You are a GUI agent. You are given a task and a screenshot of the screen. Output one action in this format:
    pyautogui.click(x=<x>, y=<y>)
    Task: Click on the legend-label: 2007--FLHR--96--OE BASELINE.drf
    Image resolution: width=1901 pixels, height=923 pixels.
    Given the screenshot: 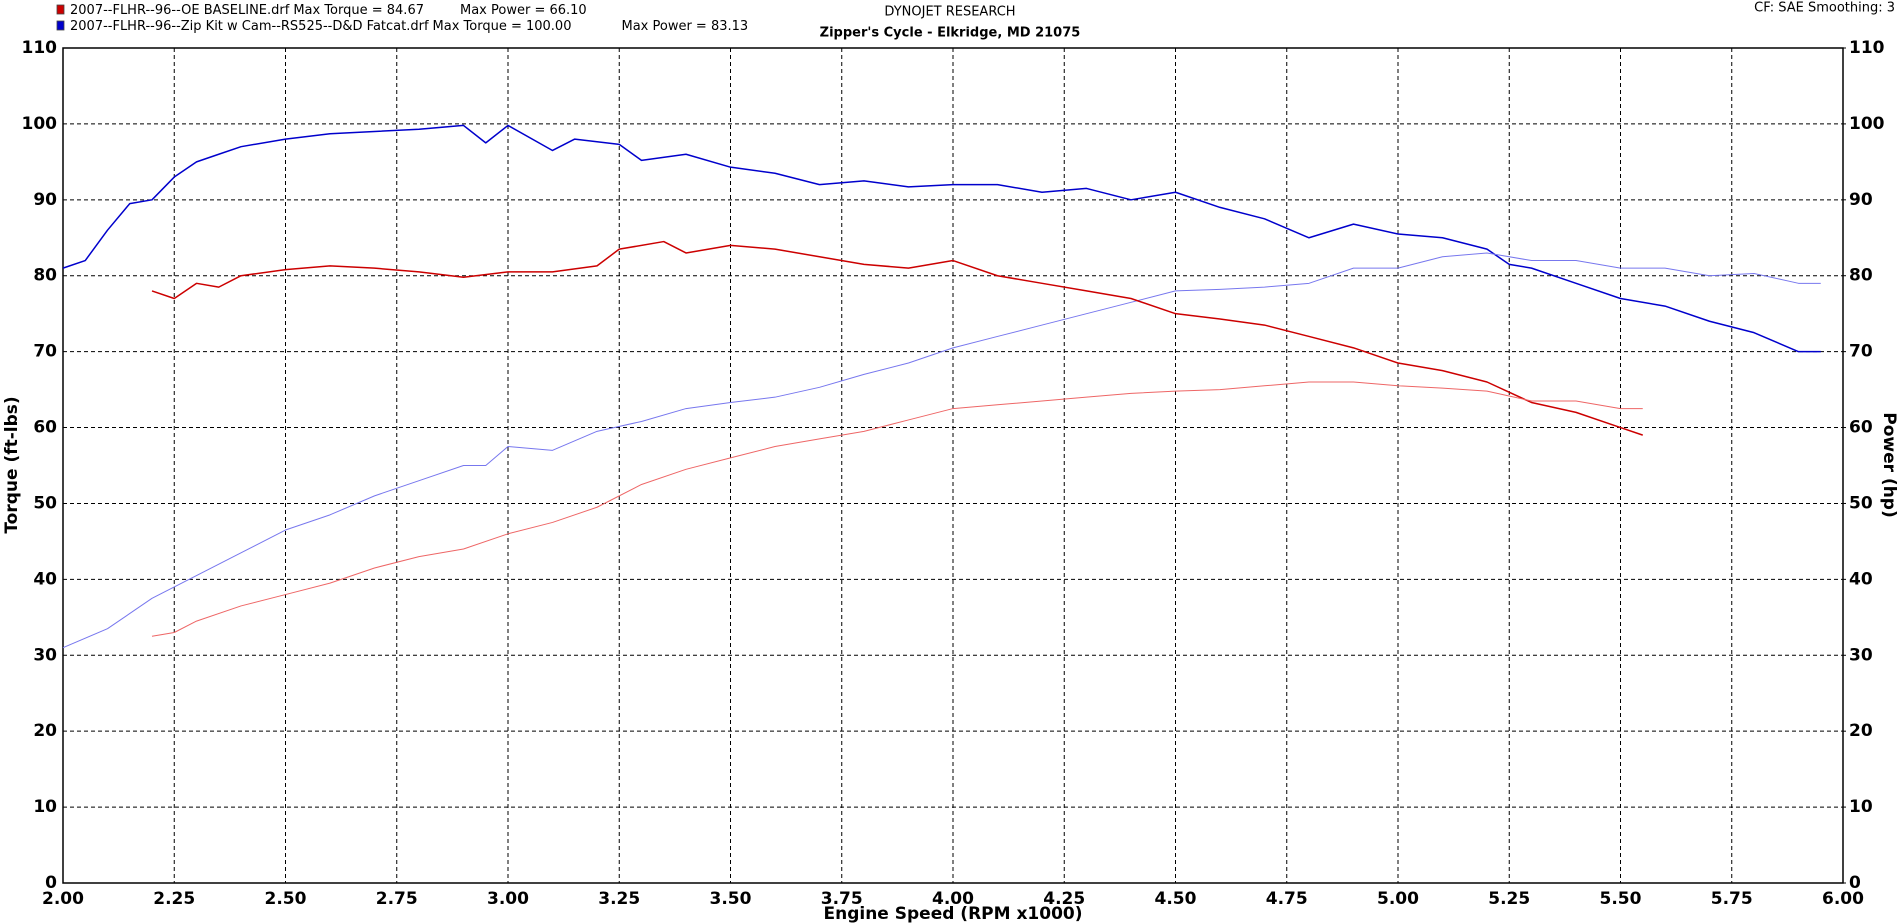 What is the action you would take?
    pyautogui.click(x=180, y=10)
    